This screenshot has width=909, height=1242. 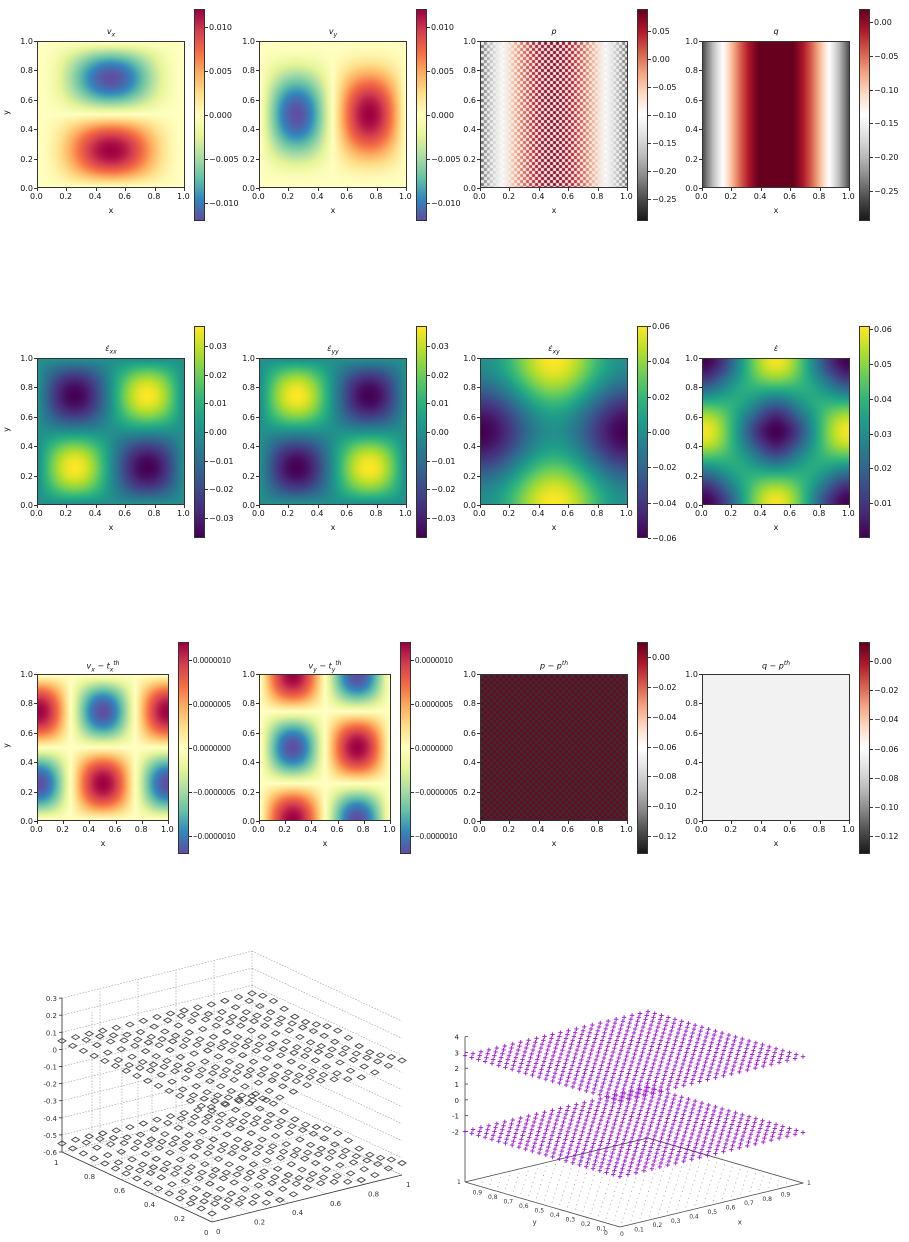 I want to click on y-tick-label: 1.0, so click(x=248, y=41).